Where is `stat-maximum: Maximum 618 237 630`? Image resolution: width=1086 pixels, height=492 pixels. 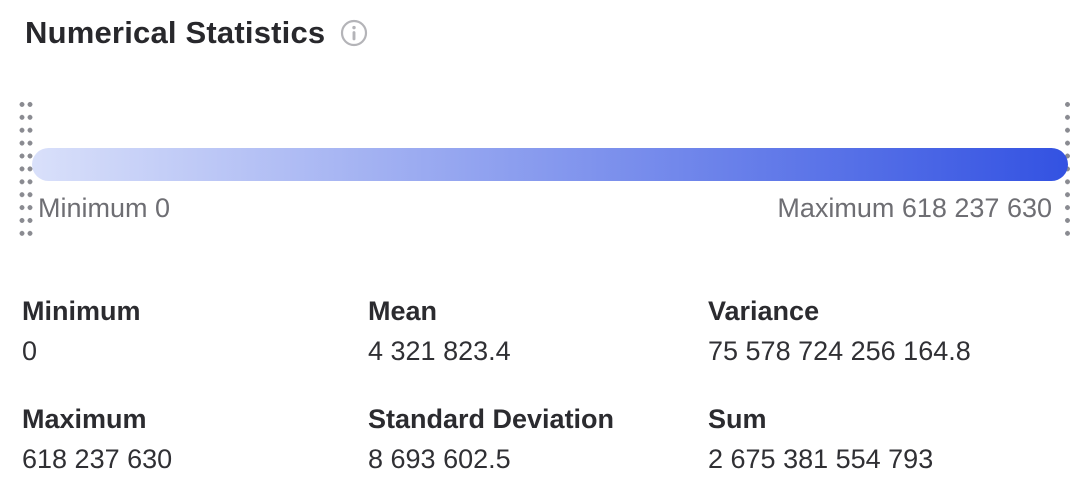 stat-maximum: Maximum 618 237 630 is located at coordinates (195, 439).